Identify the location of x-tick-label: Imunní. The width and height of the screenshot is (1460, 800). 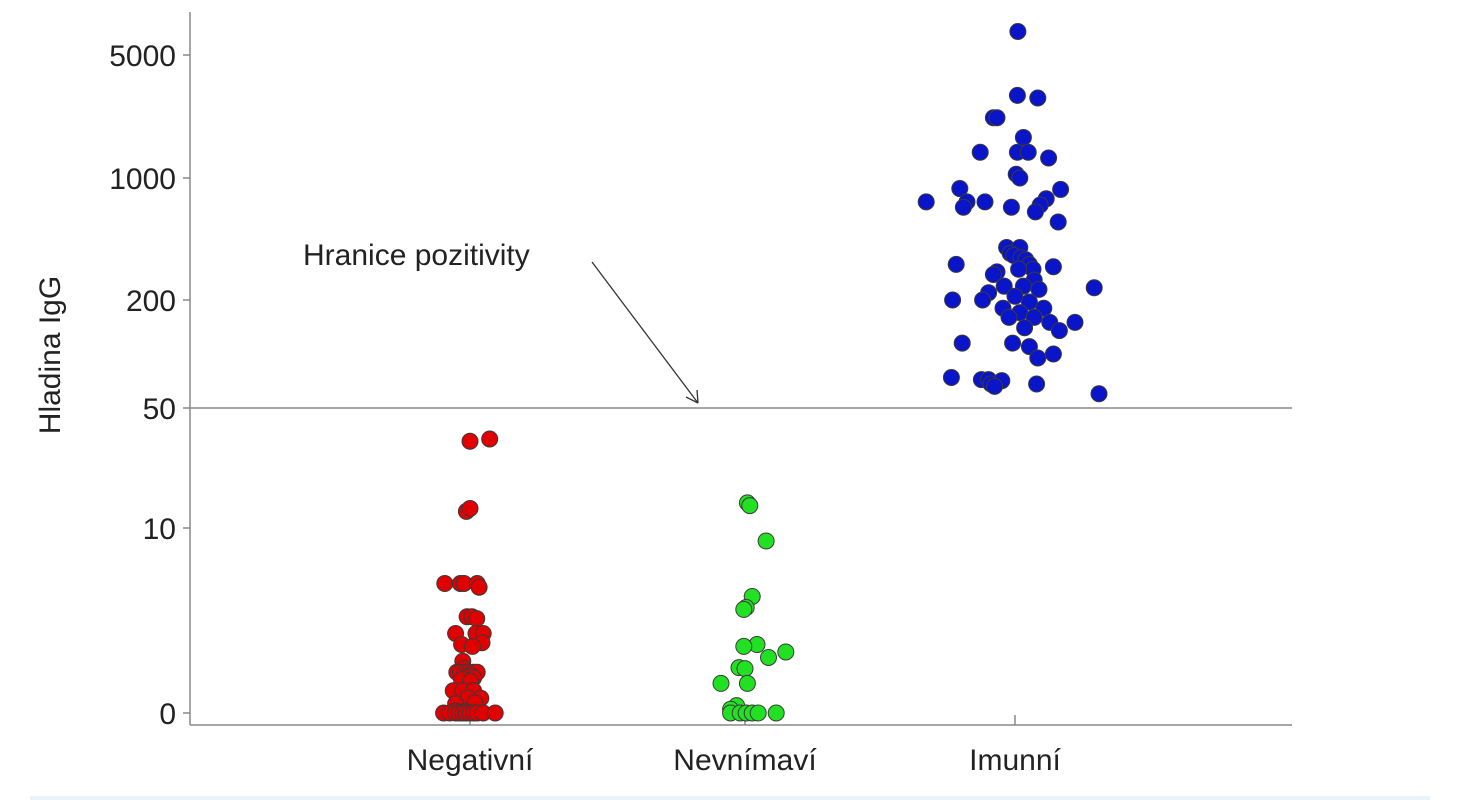
(1015, 760).